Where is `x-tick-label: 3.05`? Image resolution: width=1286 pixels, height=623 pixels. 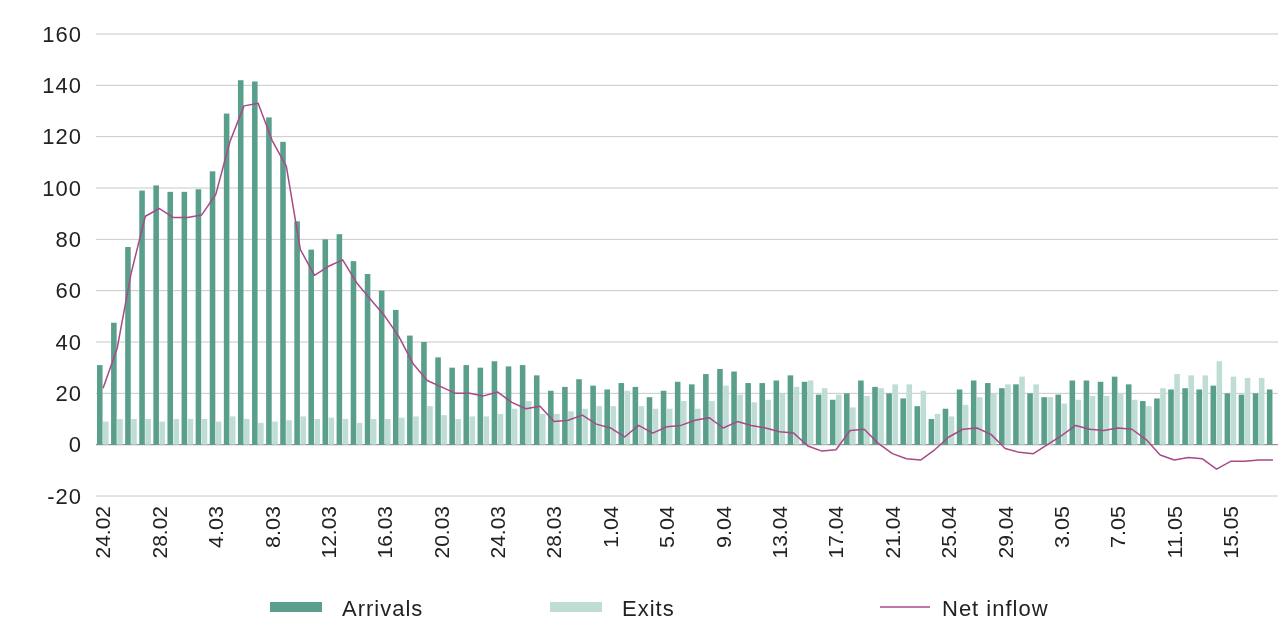
x-tick-label: 3.05 is located at coordinates (1061, 527).